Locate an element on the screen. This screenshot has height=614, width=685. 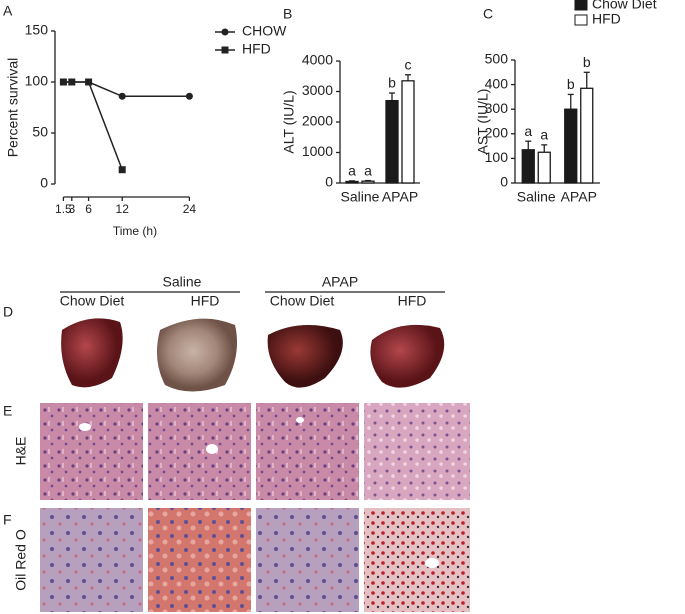
y-tick-label: 1000 is located at coordinates (317, 151).